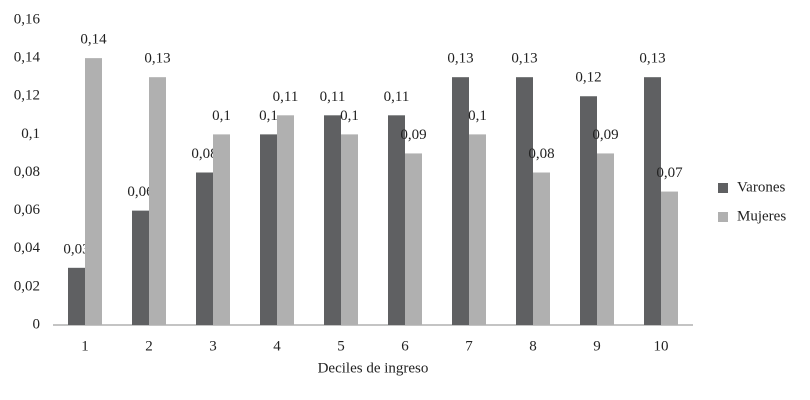  Describe the element at coordinates (27, 286) in the screenshot. I see `y-tick-label: 0,02` at that location.